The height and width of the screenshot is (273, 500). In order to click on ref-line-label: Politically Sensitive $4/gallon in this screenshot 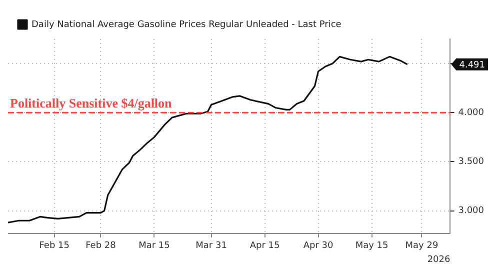, I will do `click(91, 102)`.